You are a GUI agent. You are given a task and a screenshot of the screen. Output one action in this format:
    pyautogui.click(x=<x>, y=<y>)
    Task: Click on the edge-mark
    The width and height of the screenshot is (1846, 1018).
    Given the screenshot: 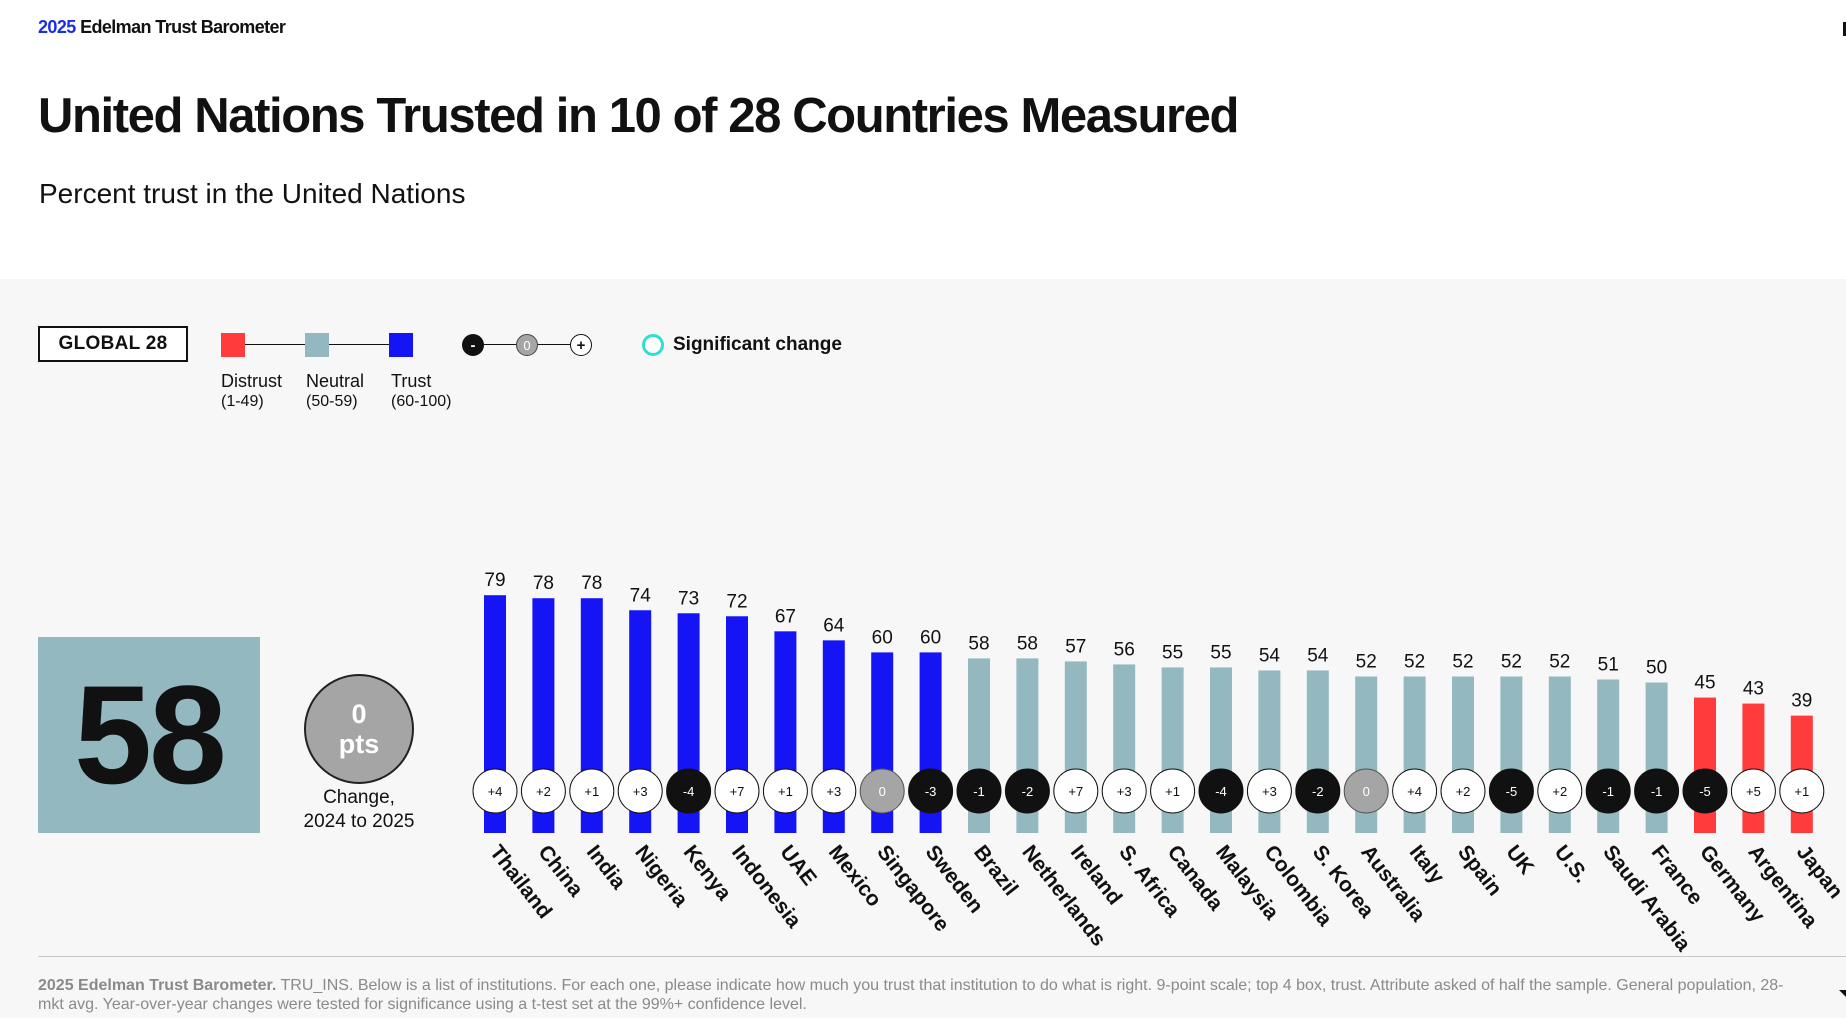 What is the action you would take?
    pyautogui.click(x=1844, y=29)
    